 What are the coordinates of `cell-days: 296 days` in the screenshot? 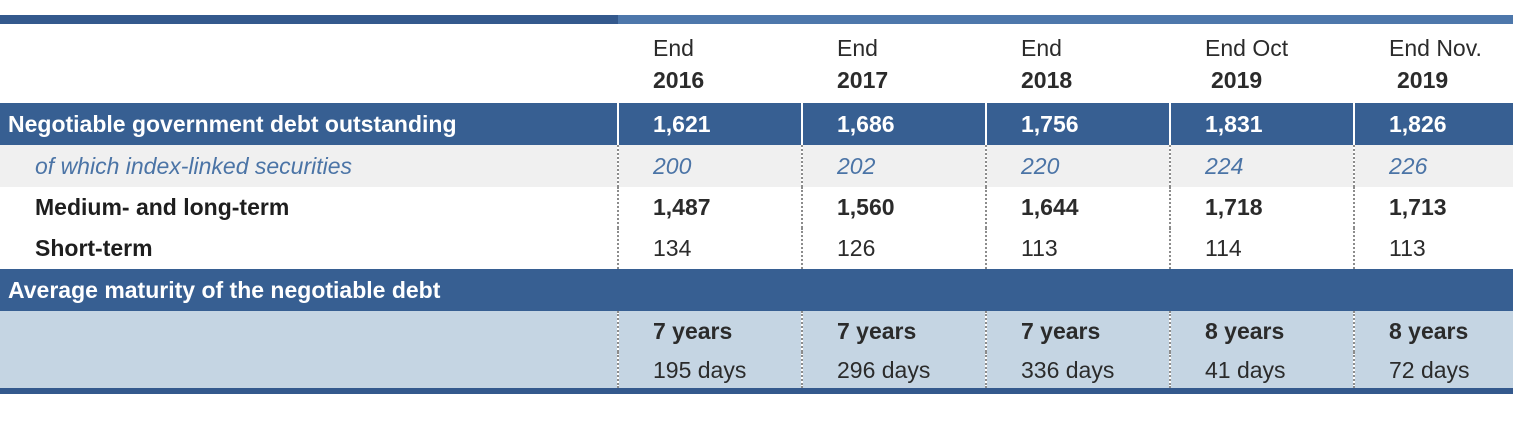 It's located at (893, 370).